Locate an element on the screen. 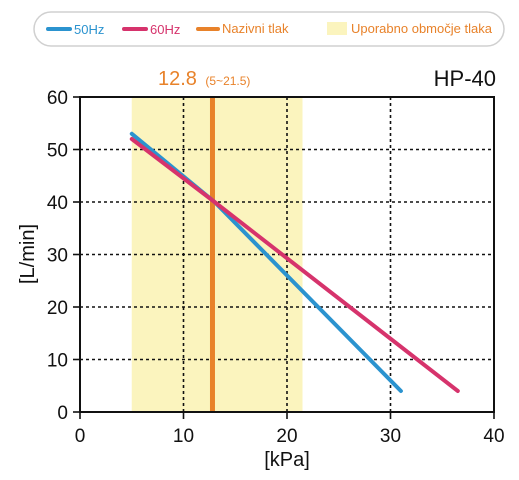 The height and width of the screenshot is (480, 519). rated-pressure-range: (5~21.5) is located at coordinates (227, 81).